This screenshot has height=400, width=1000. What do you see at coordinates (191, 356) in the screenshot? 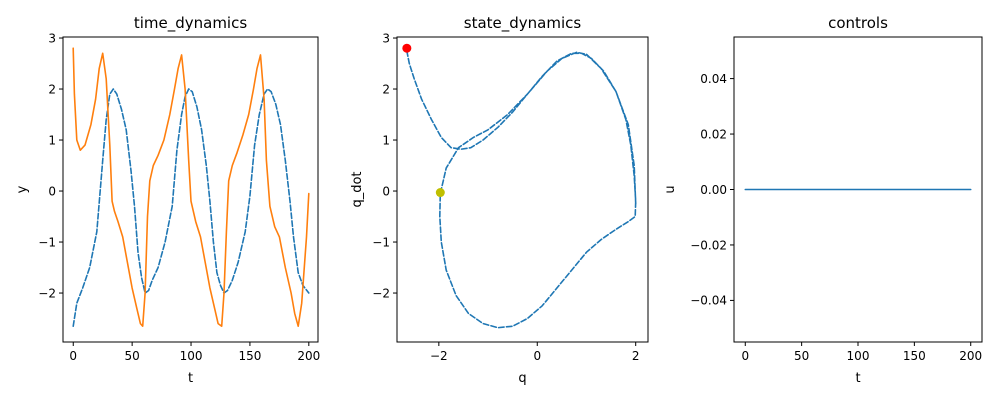
I see `time-dynamics-xtick-label: 100` at bounding box center [191, 356].